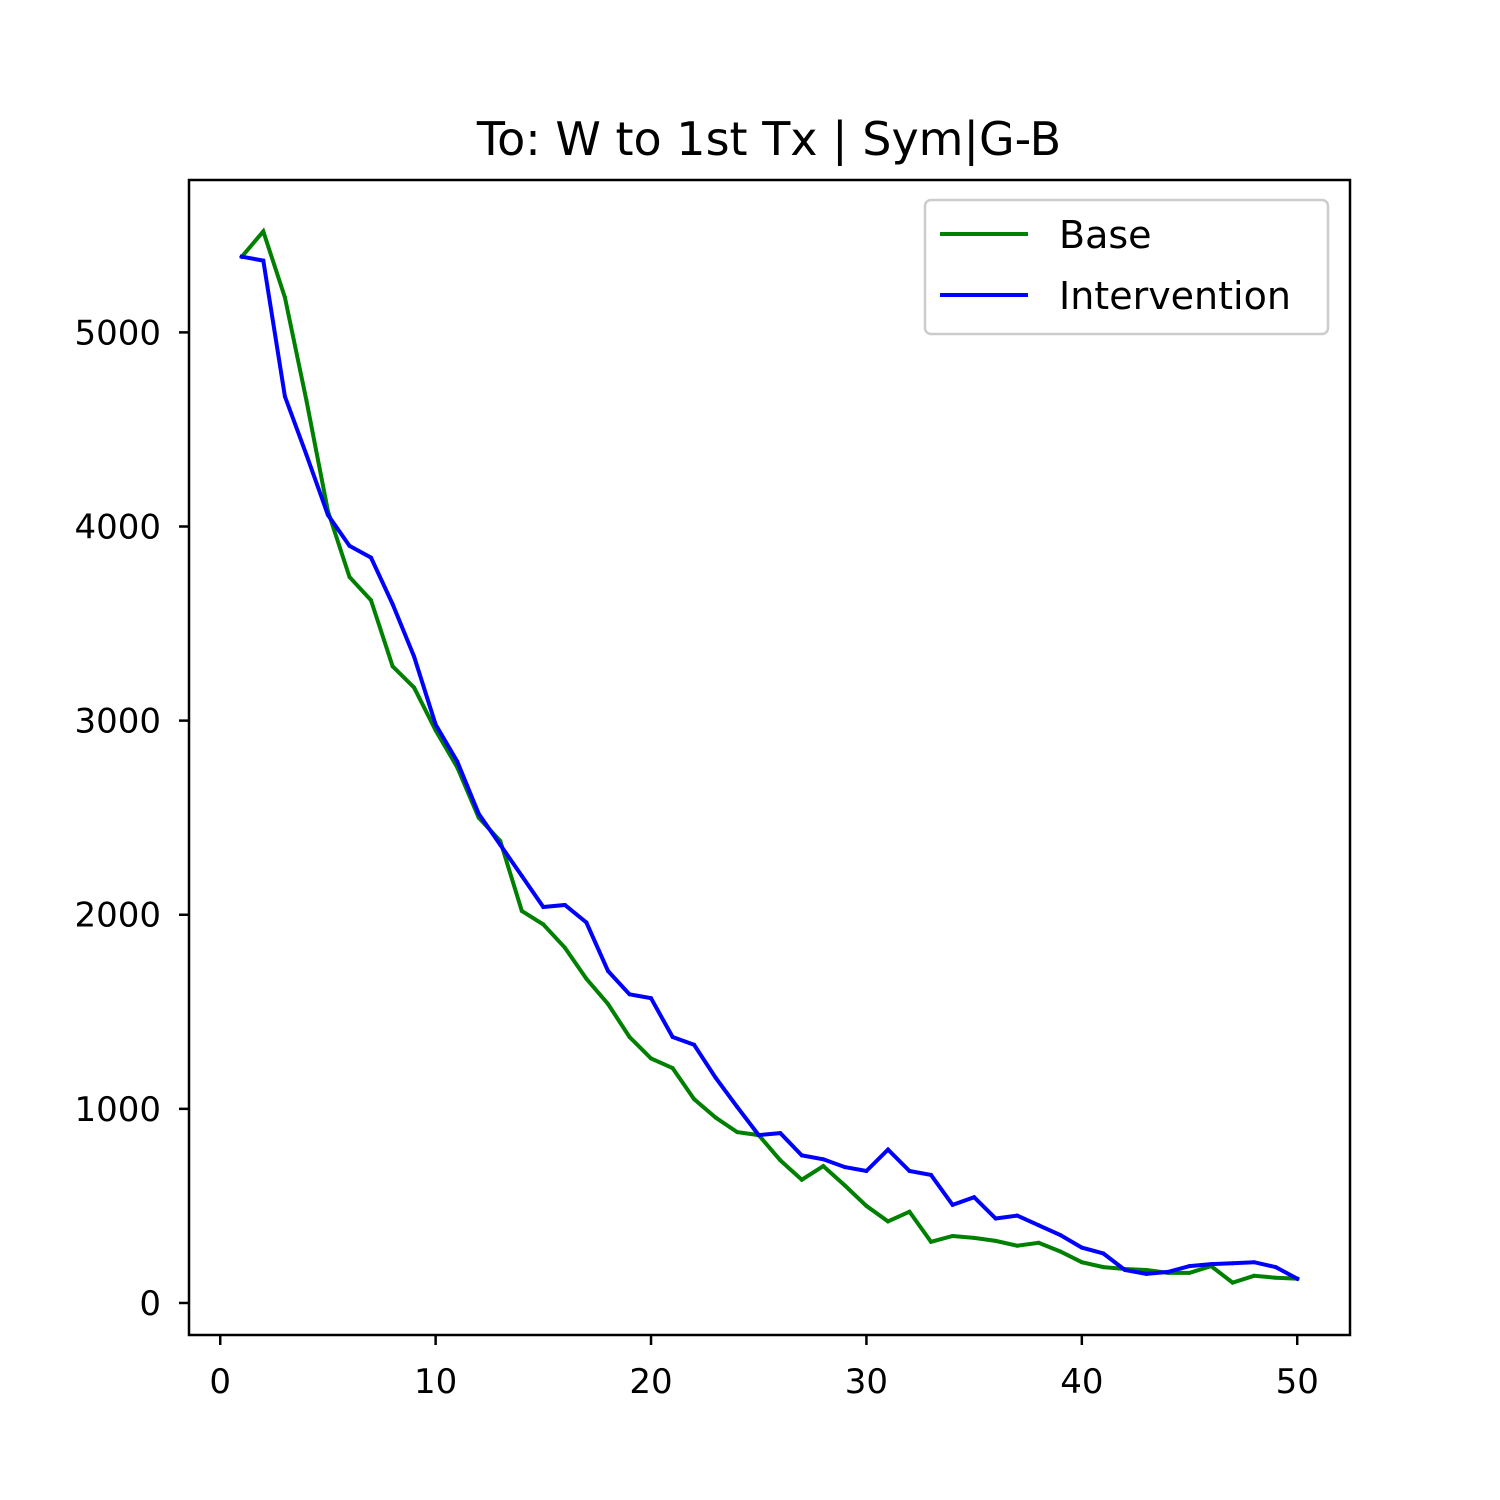 The height and width of the screenshot is (1500, 1500). What do you see at coordinates (117, 1110) in the screenshot?
I see `y-tick-label: 1000` at bounding box center [117, 1110].